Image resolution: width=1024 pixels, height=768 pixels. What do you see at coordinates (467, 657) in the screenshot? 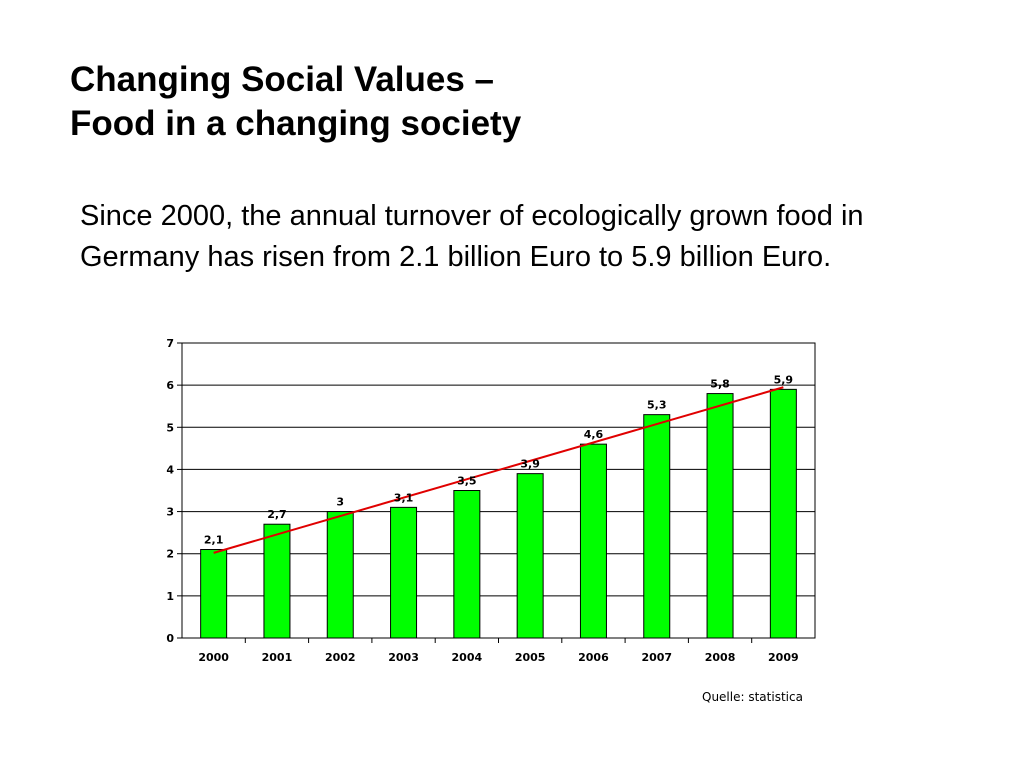
I see `x-tick-label: 2004` at bounding box center [467, 657].